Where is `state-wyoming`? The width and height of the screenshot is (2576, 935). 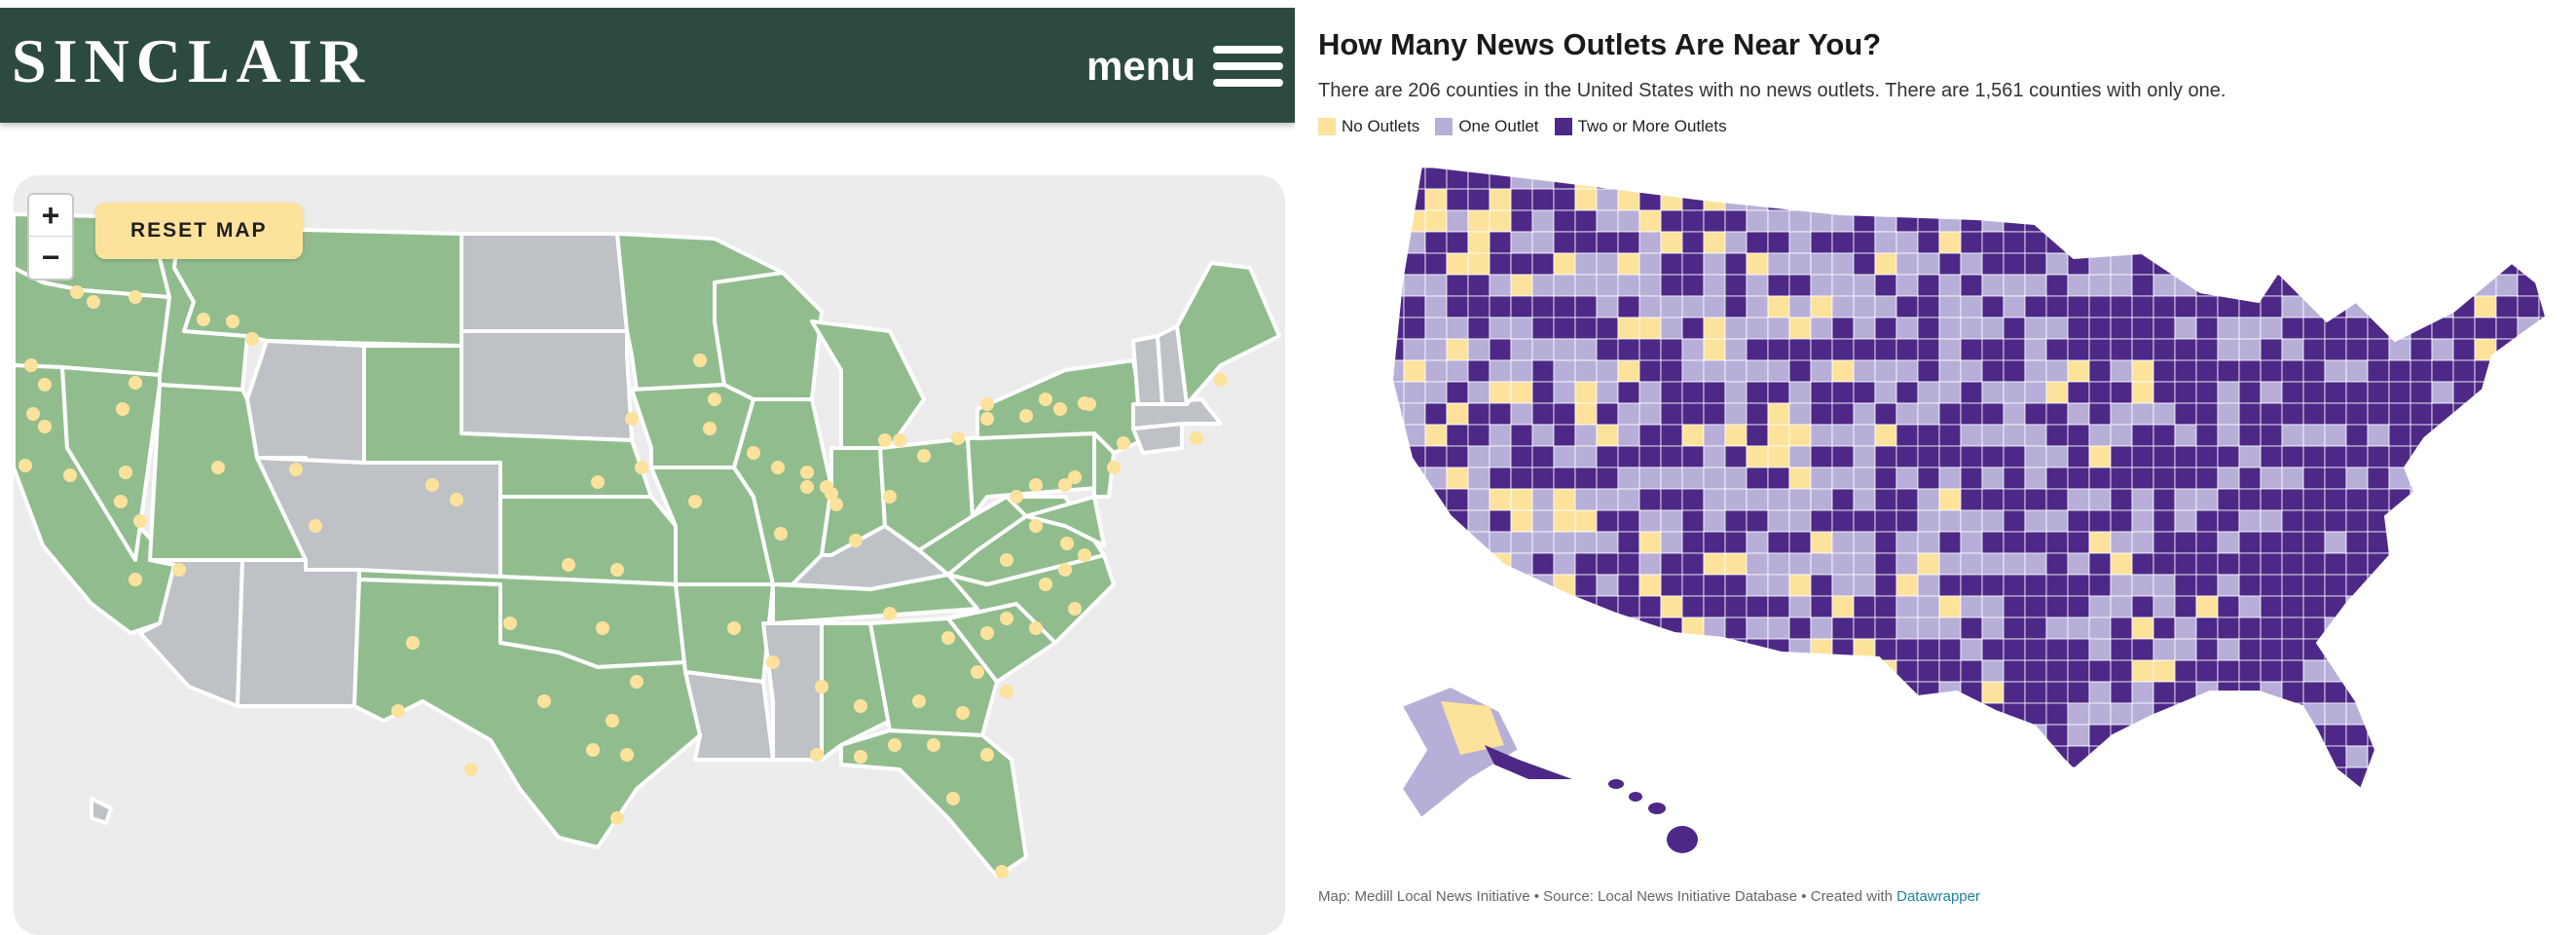
state-wyoming is located at coordinates (305, 402).